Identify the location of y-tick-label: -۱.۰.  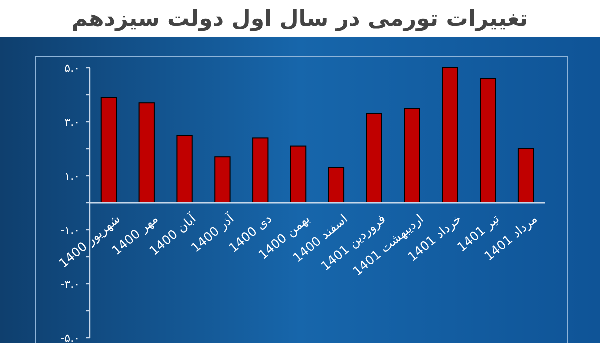
(70, 230).